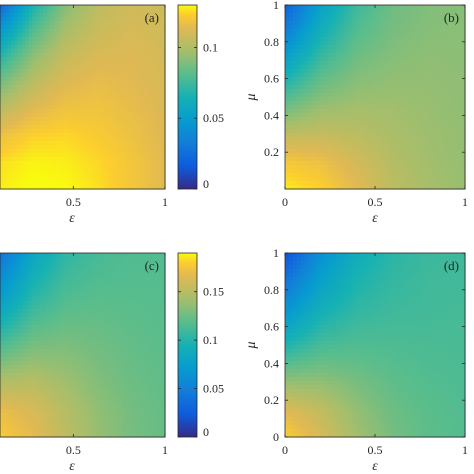 This screenshot has width=474, height=474. What do you see at coordinates (465, 202) in the screenshot?
I see `x-tick-label: 1` at bounding box center [465, 202].